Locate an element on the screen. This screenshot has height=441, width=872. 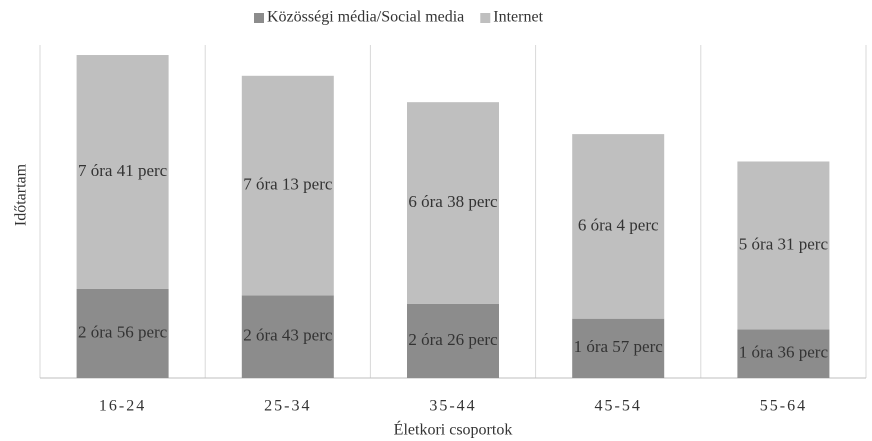
data-label: 7 óra 41 perc is located at coordinates (123, 170).